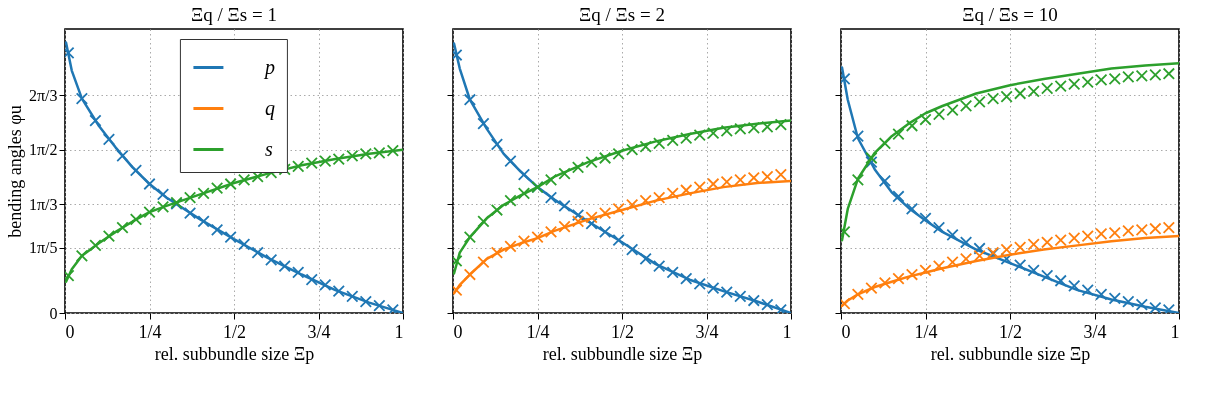 The image size is (1211, 414). Describe the element at coordinates (1010, 14) in the screenshot. I see `chart-title: Ξq / Ξs = 10` at that location.